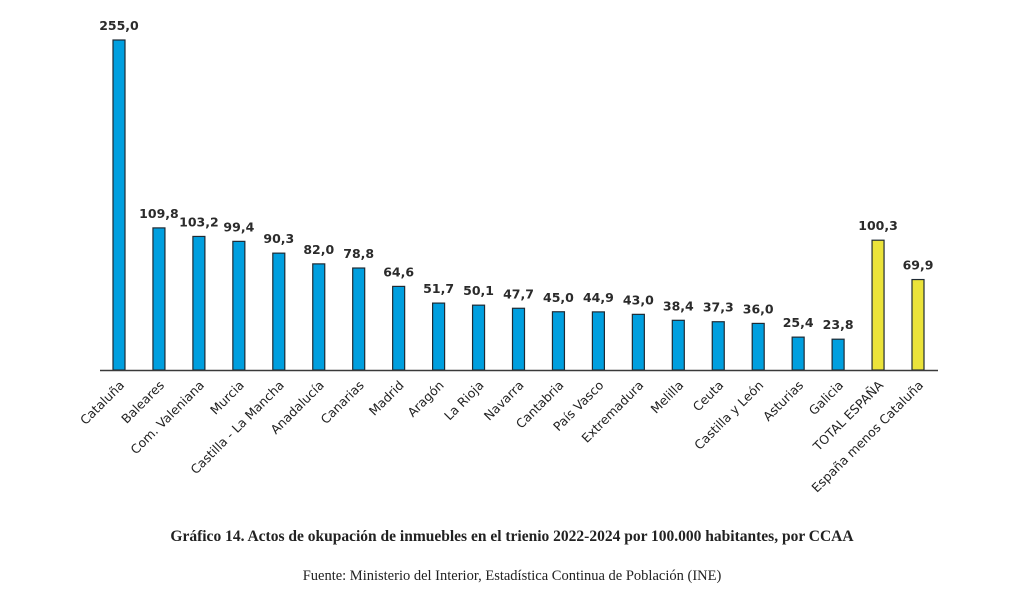 The width and height of the screenshot is (1024, 616). What do you see at coordinates (847, 415) in the screenshot?
I see `category-label: TOTAL ESPAÑA` at bounding box center [847, 415].